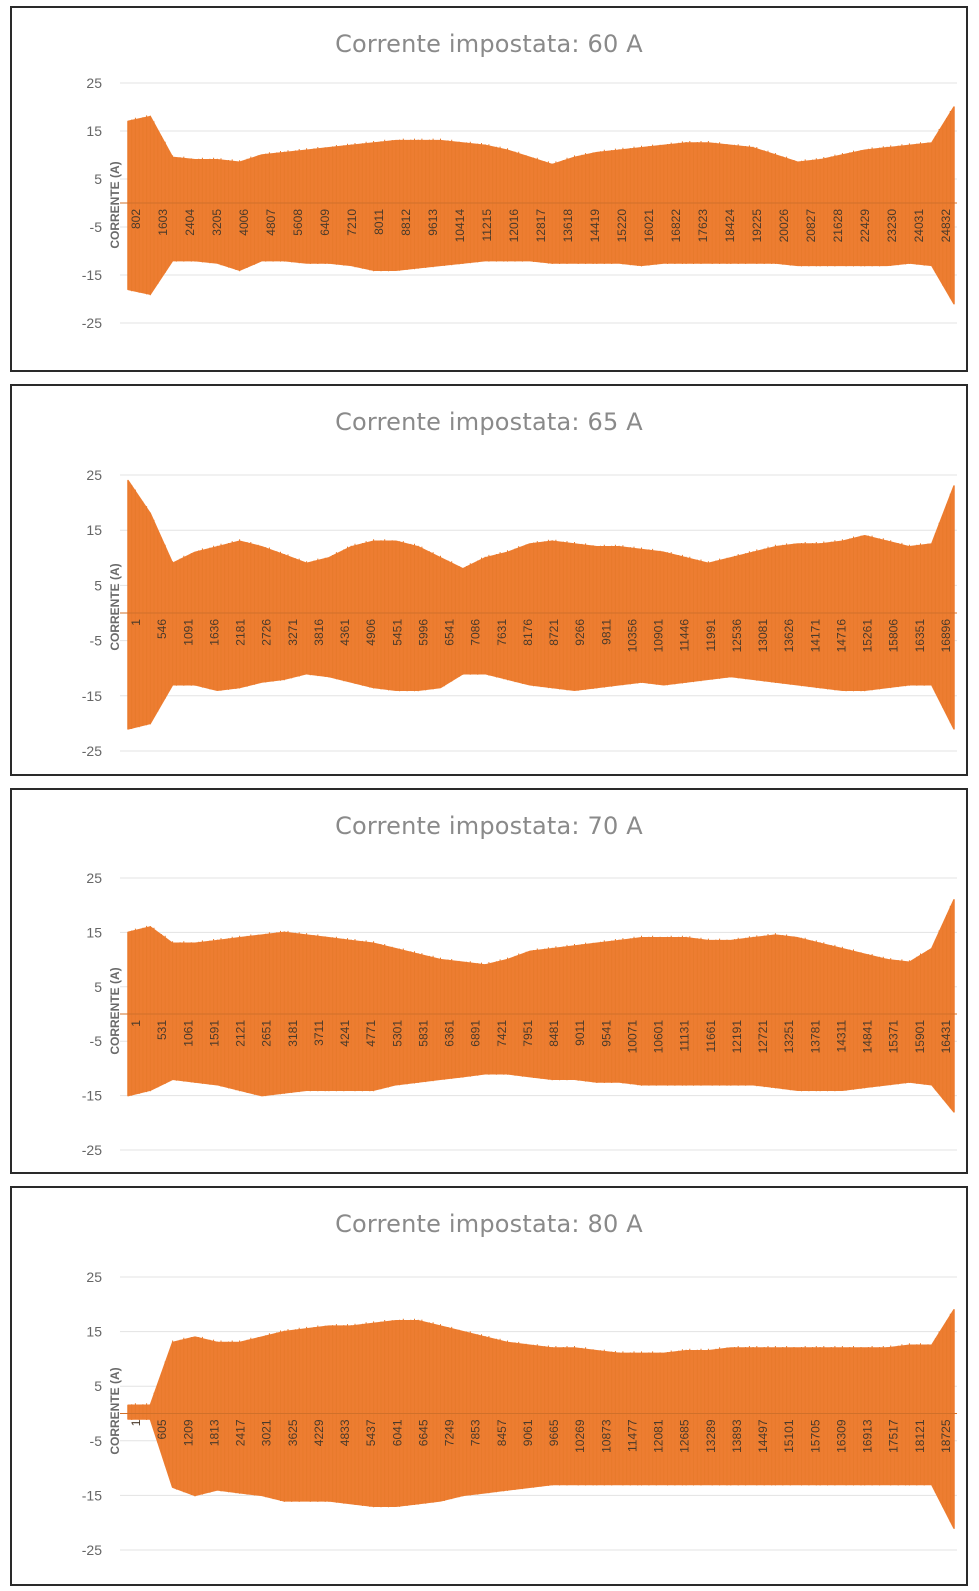 Image resolution: width=979 pixels, height=1591 pixels. What do you see at coordinates (711, 1036) in the screenshot?
I see `x-tick-label: 11661` at bounding box center [711, 1036].